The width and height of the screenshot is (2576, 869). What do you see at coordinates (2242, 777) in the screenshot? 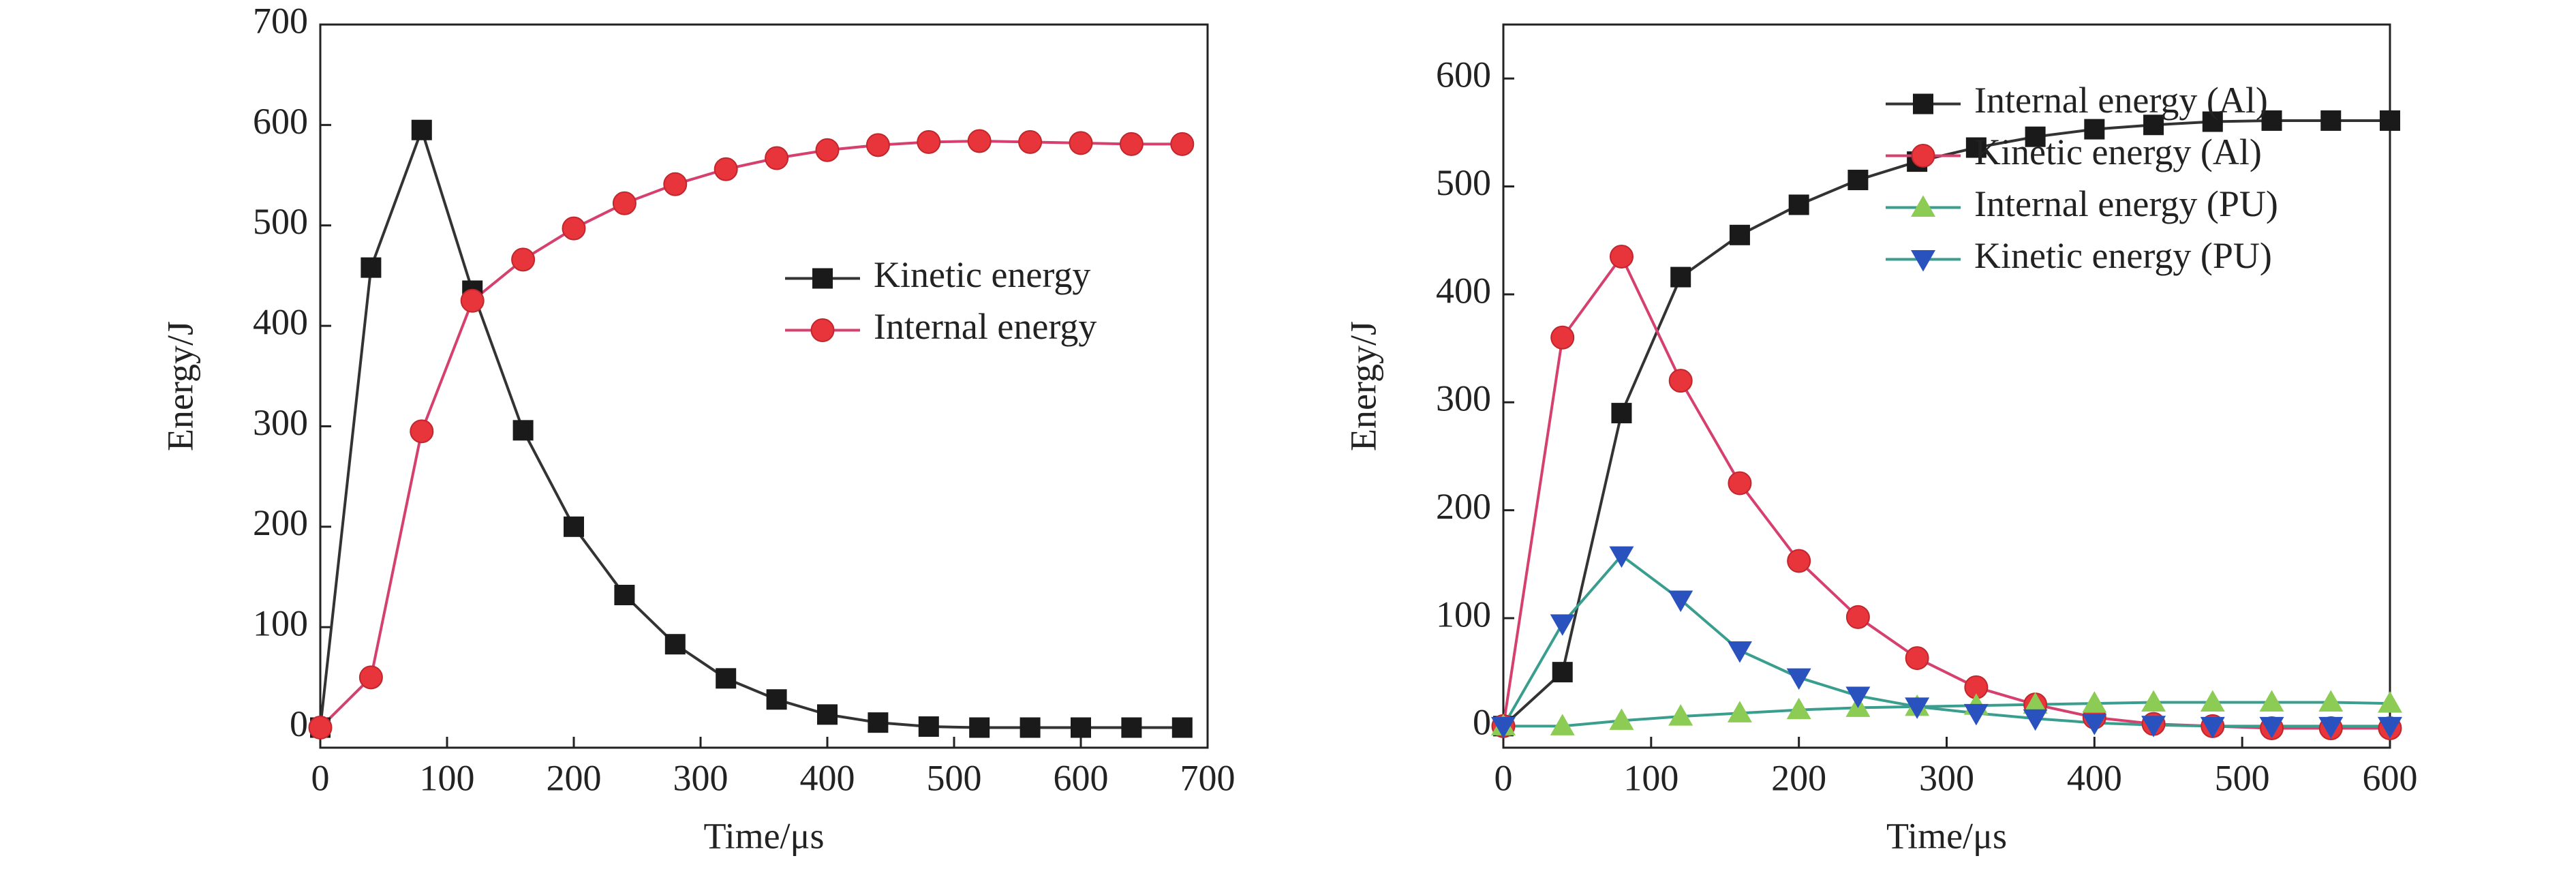
I see `x-tick-label: 500` at bounding box center [2242, 777].